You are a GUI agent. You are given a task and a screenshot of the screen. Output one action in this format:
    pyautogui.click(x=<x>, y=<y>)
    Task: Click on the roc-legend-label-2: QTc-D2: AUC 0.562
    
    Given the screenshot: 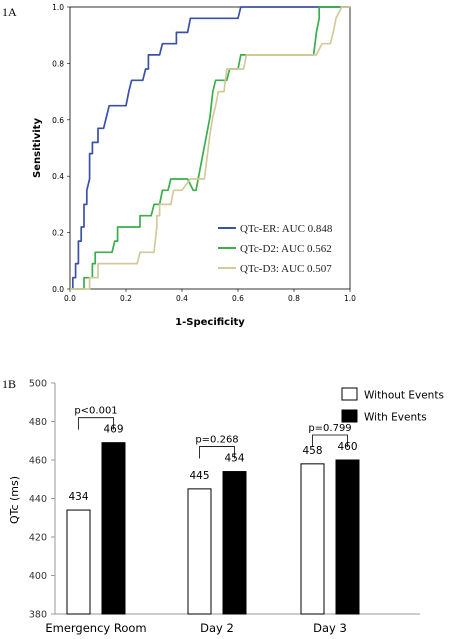 What is the action you would take?
    pyautogui.click(x=286, y=249)
    